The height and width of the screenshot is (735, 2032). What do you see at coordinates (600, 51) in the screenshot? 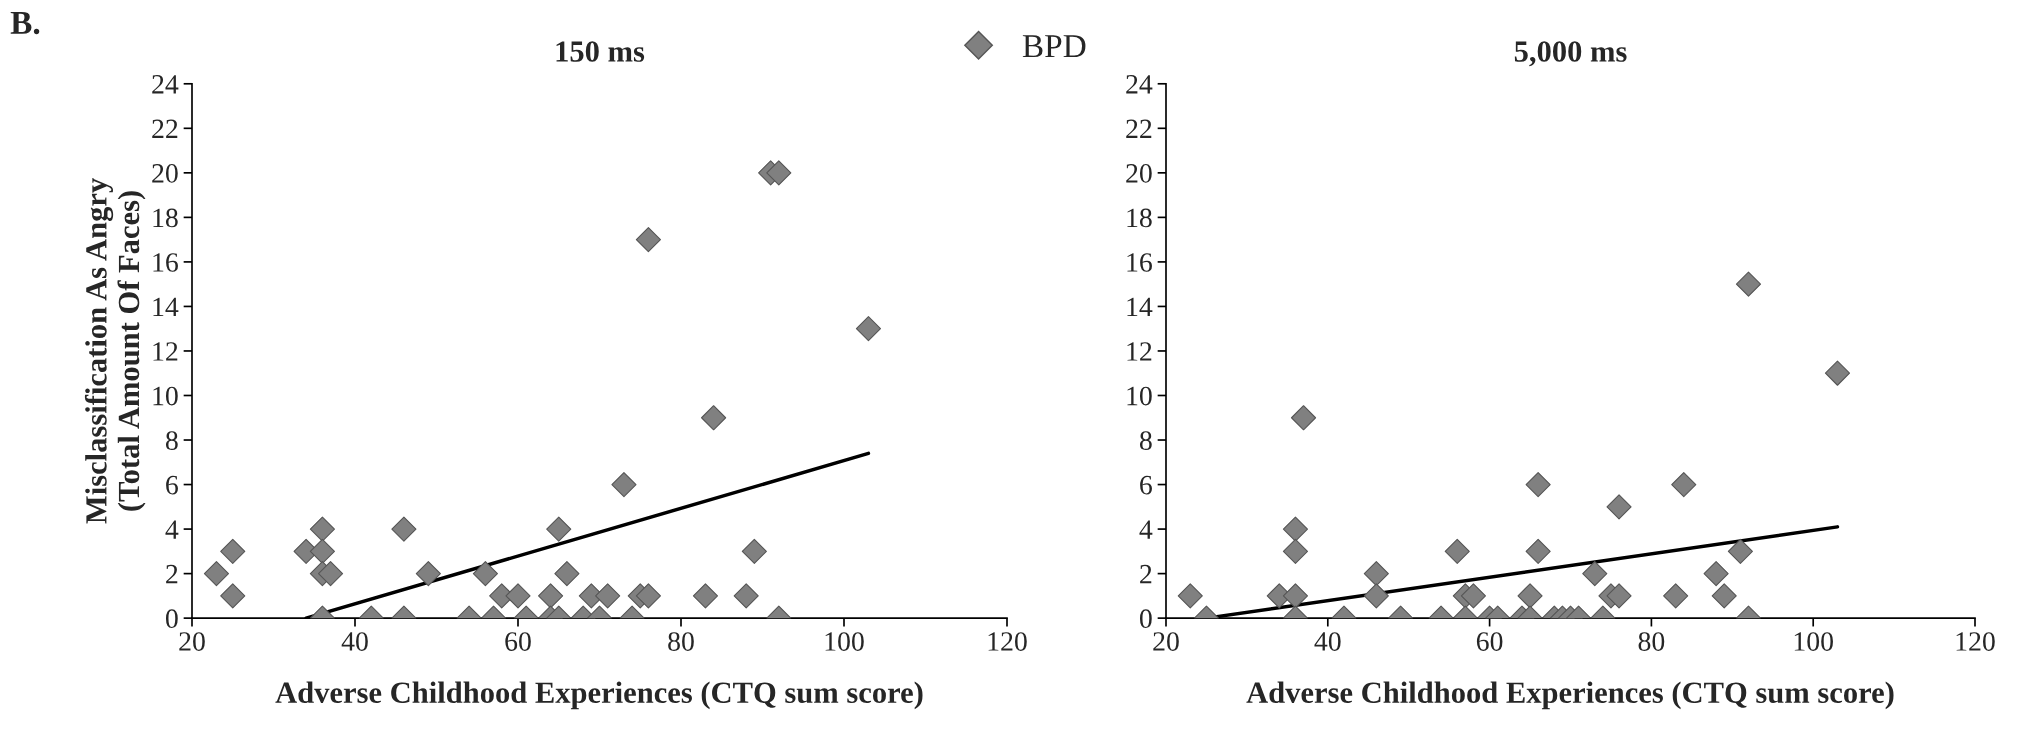
I see `chart-title: 150 ms` at bounding box center [600, 51].